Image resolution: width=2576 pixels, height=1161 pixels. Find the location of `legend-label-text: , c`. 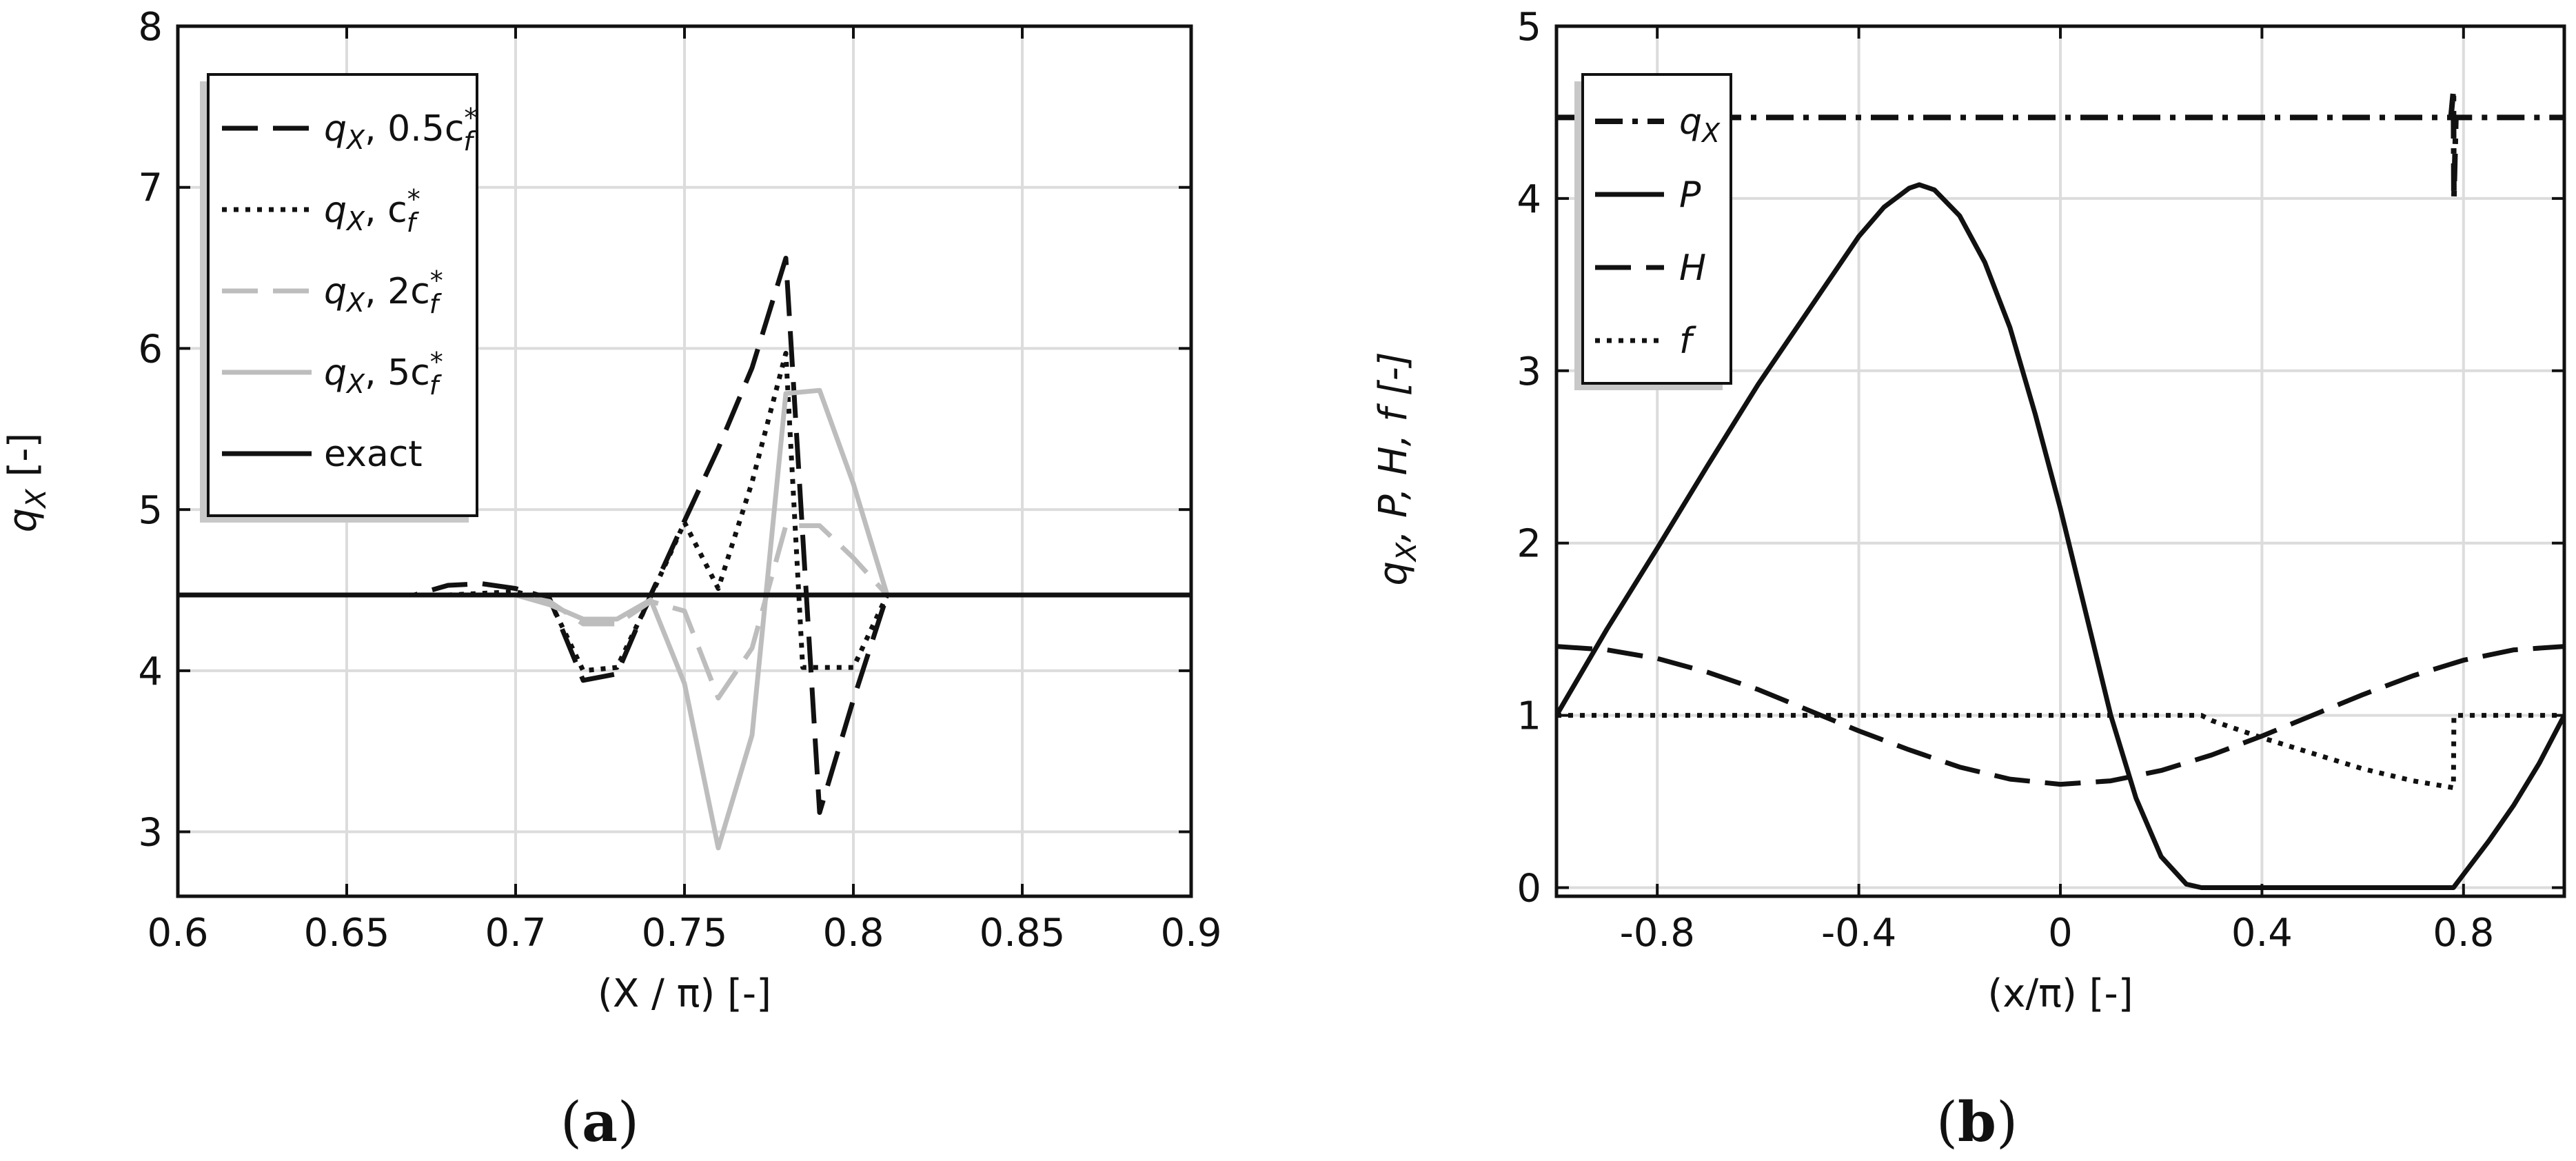

legend-label-text: , c is located at coordinates (386, 210).